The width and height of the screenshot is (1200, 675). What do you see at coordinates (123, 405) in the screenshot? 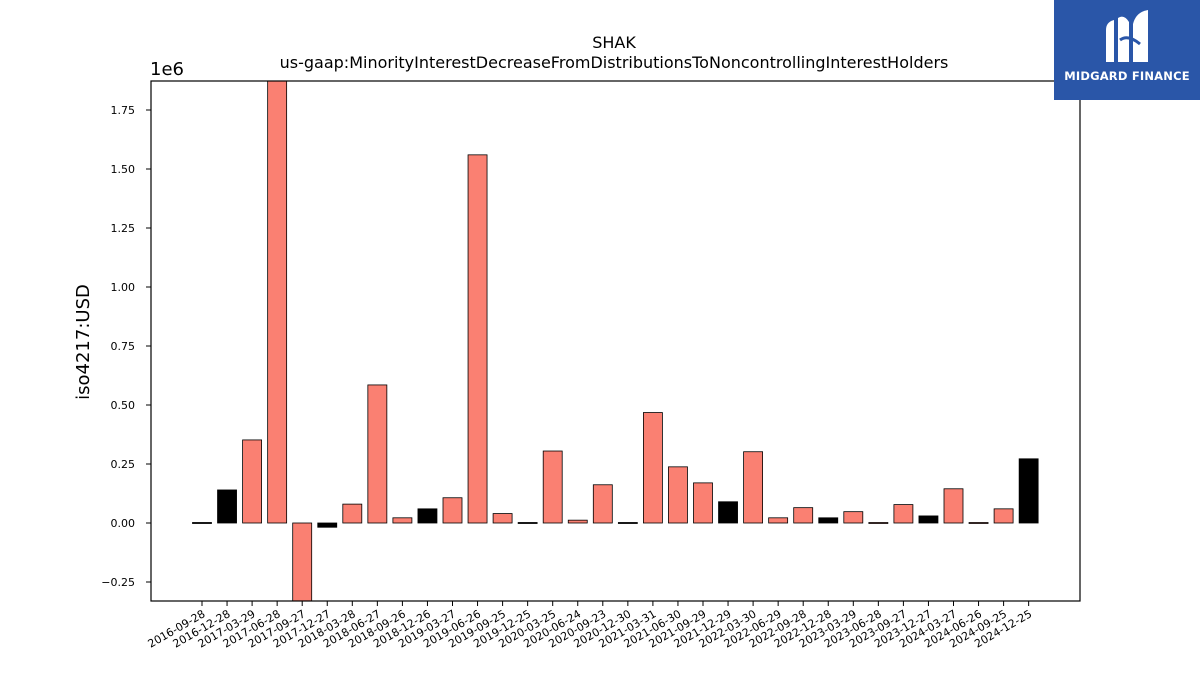
I see `y-tick-label: 0.50` at bounding box center [123, 405].